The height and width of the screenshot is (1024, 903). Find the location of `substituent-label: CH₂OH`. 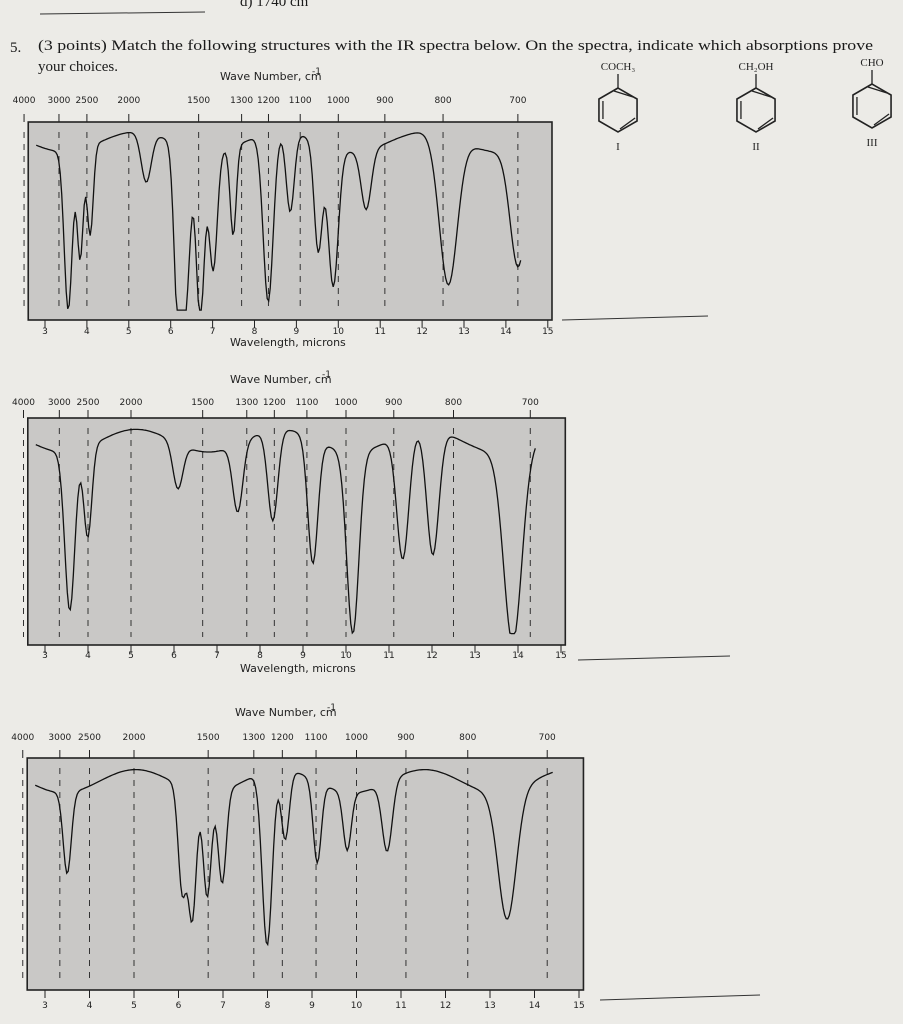

substituent-label: CH₂OH is located at coordinates (755, 67).